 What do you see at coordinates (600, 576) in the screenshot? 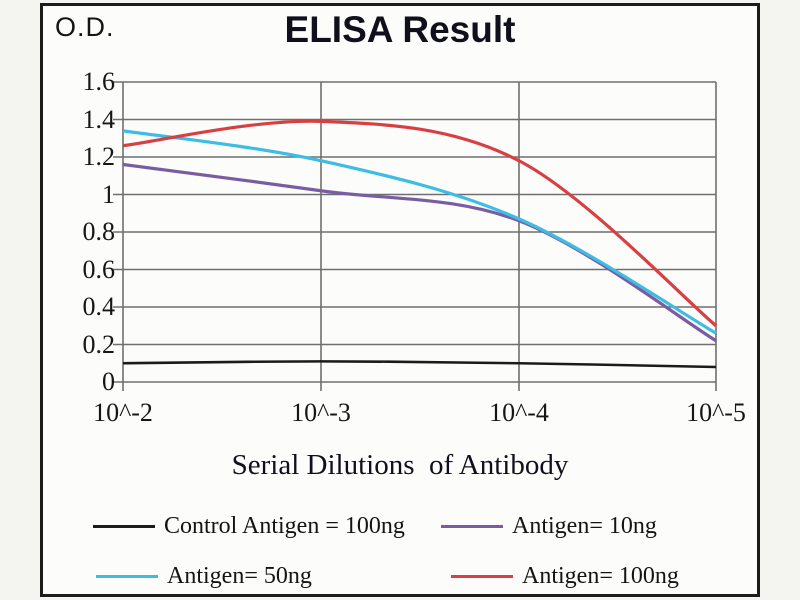
I see `legend-label: Antigen= 100ng` at bounding box center [600, 576].